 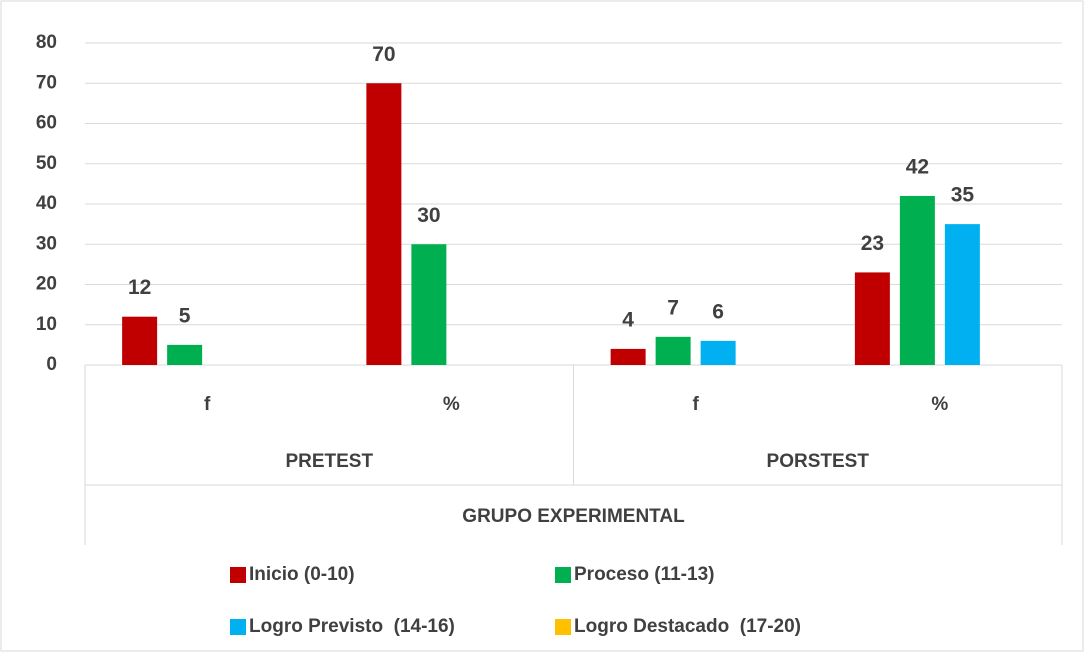 What do you see at coordinates (818, 461) in the screenshot?
I see `group-label: PORSTEST` at bounding box center [818, 461].